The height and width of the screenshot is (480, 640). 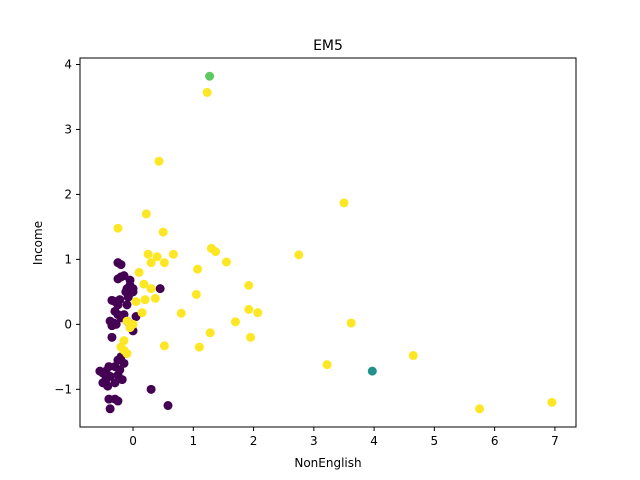 What do you see at coordinates (435, 441) in the screenshot?
I see `x-tick-label: 5` at bounding box center [435, 441].